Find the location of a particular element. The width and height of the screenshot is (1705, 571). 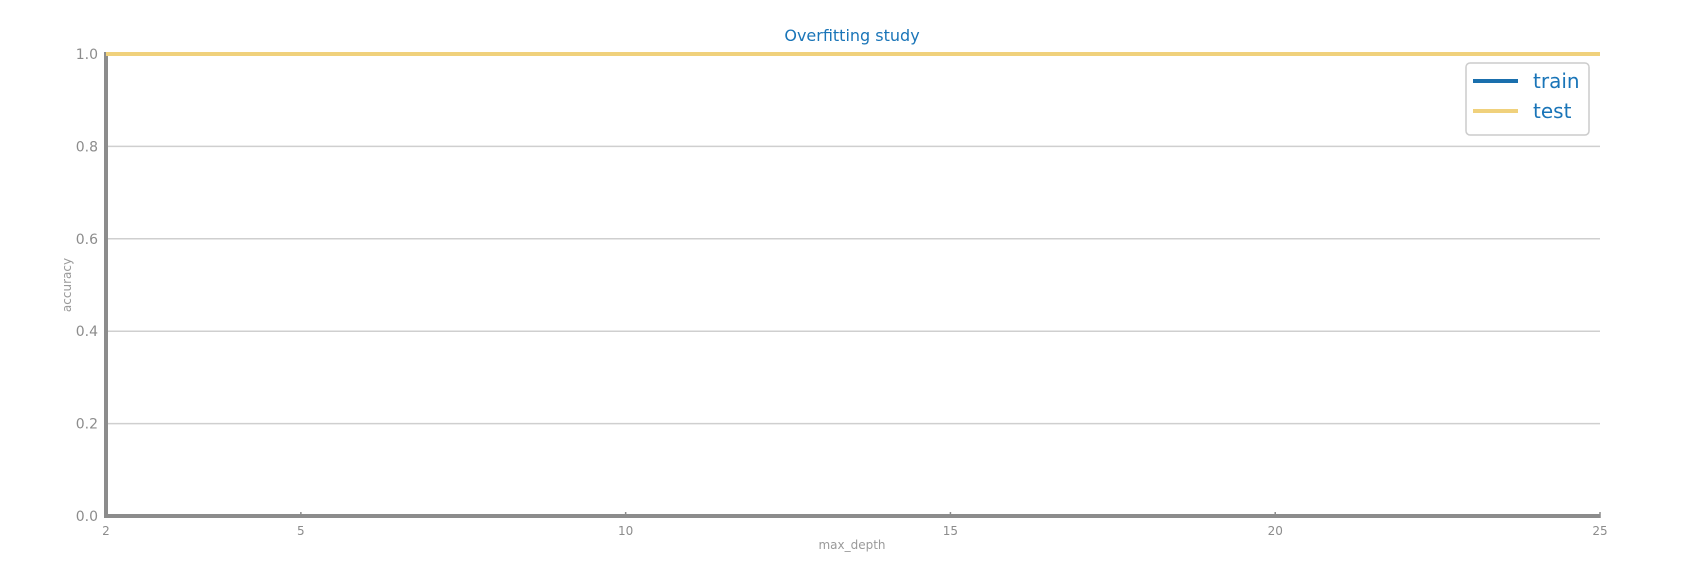

chart-title: Overfitting study is located at coordinates (851, 35).